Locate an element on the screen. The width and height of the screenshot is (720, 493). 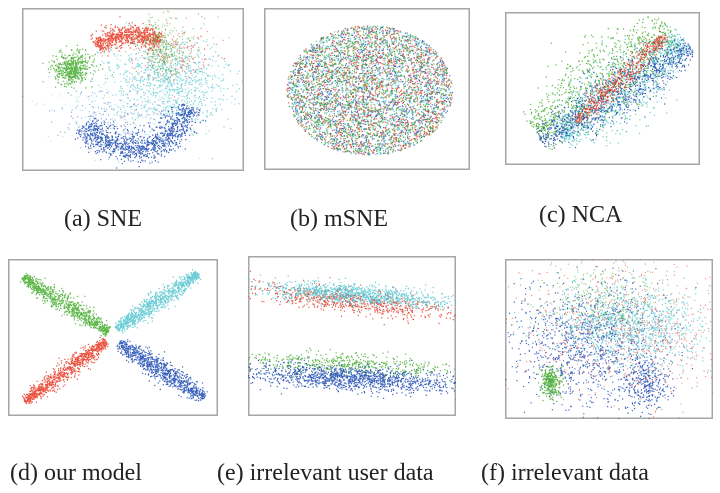
panel-irrelevant-data-scatter is located at coordinates (609, 339).